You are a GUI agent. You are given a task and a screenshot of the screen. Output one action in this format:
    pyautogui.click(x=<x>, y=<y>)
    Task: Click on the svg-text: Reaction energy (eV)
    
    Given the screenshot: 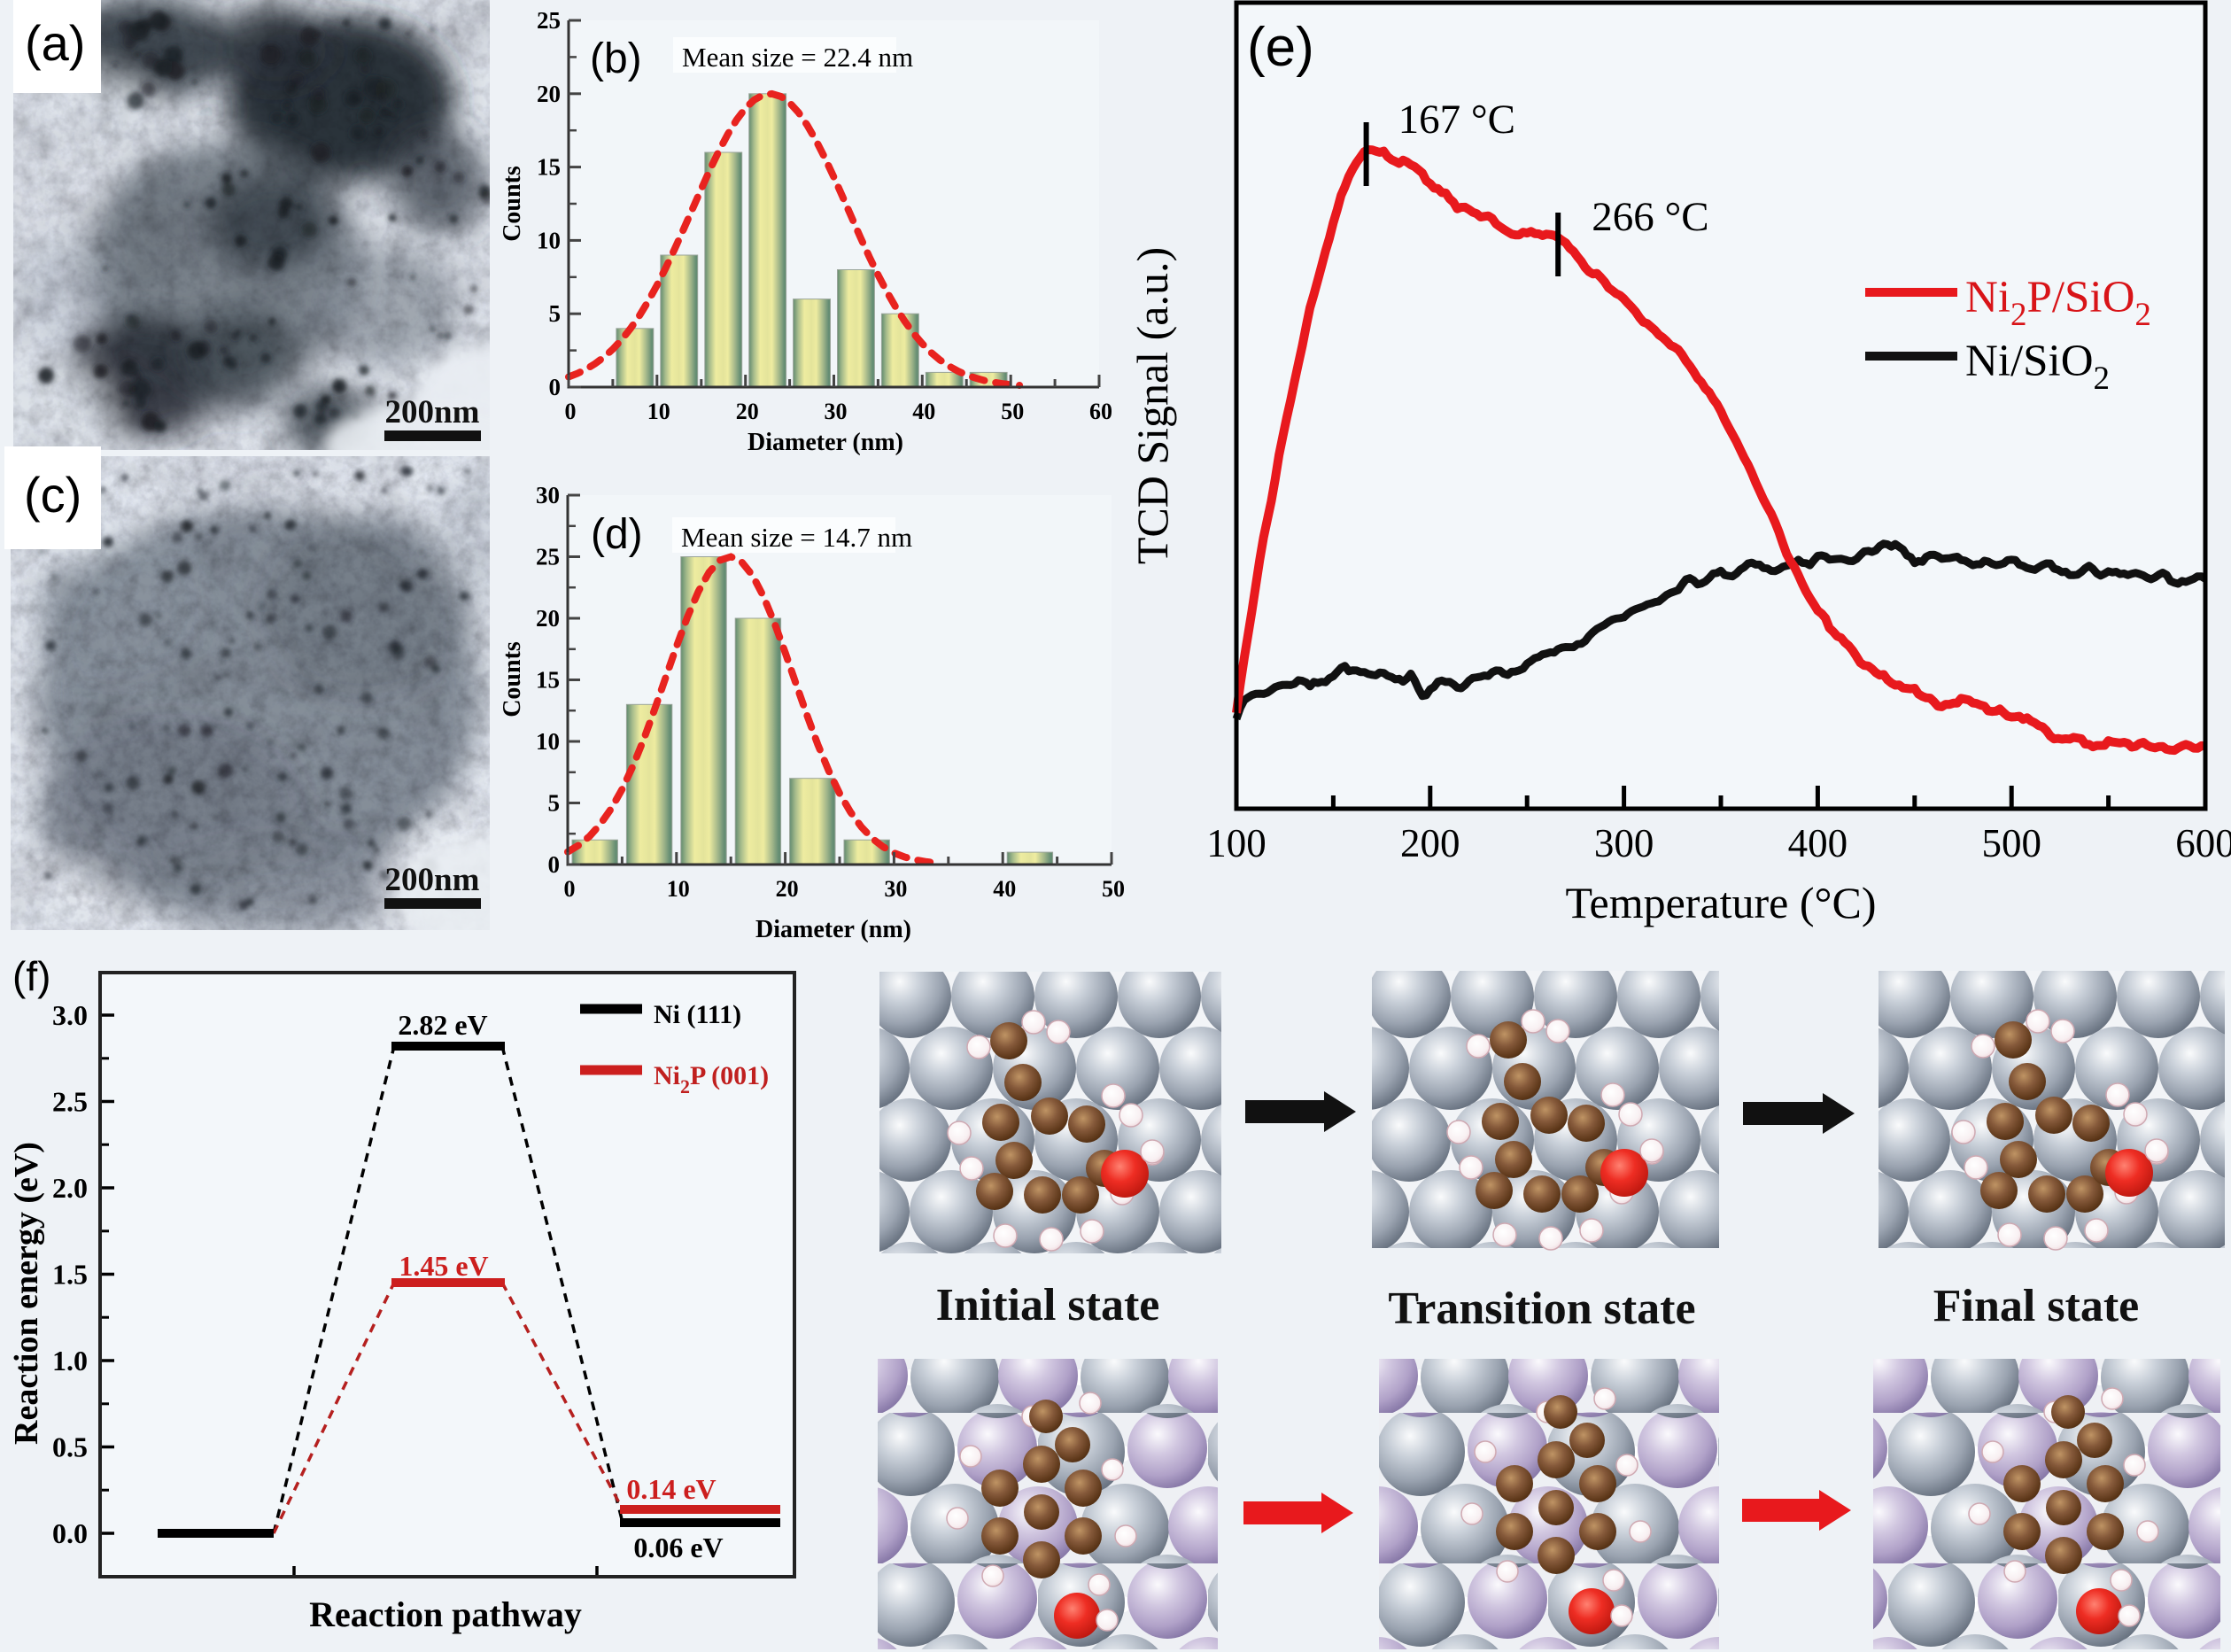 What is the action you would take?
    pyautogui.click(x=26, y=1293)
    